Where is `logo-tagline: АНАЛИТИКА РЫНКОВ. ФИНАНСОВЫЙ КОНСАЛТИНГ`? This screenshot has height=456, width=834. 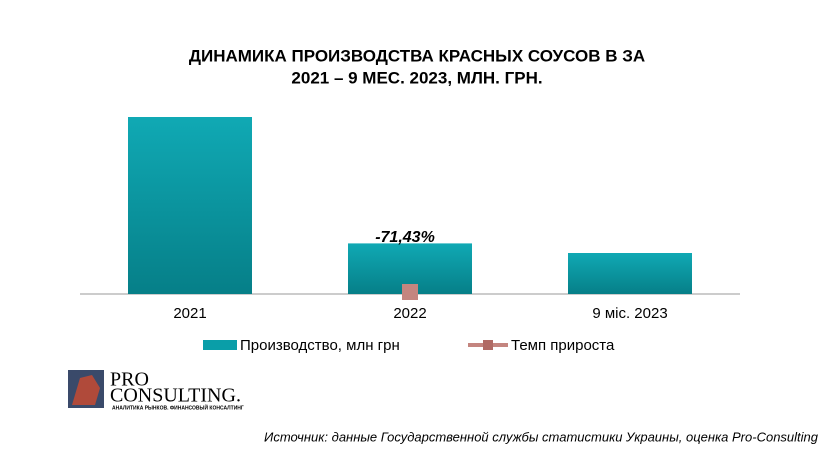
logo-tagline: АНАЛИТИКА РЫНКОВ. ФИНАНСОВЫЙ КОНСАЛТИНГ is located at coordinates (178, 407).